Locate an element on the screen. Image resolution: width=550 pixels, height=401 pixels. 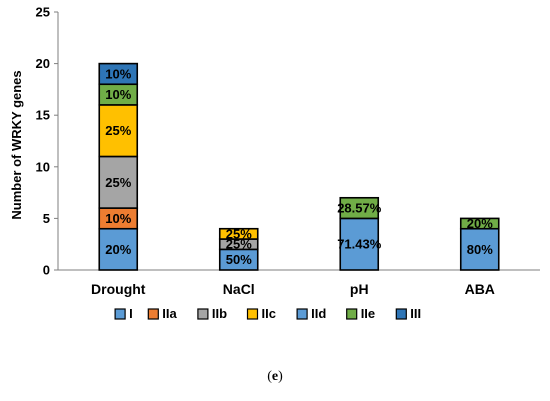
bar-segment-drought-iib is located at coordinates (118, 182).